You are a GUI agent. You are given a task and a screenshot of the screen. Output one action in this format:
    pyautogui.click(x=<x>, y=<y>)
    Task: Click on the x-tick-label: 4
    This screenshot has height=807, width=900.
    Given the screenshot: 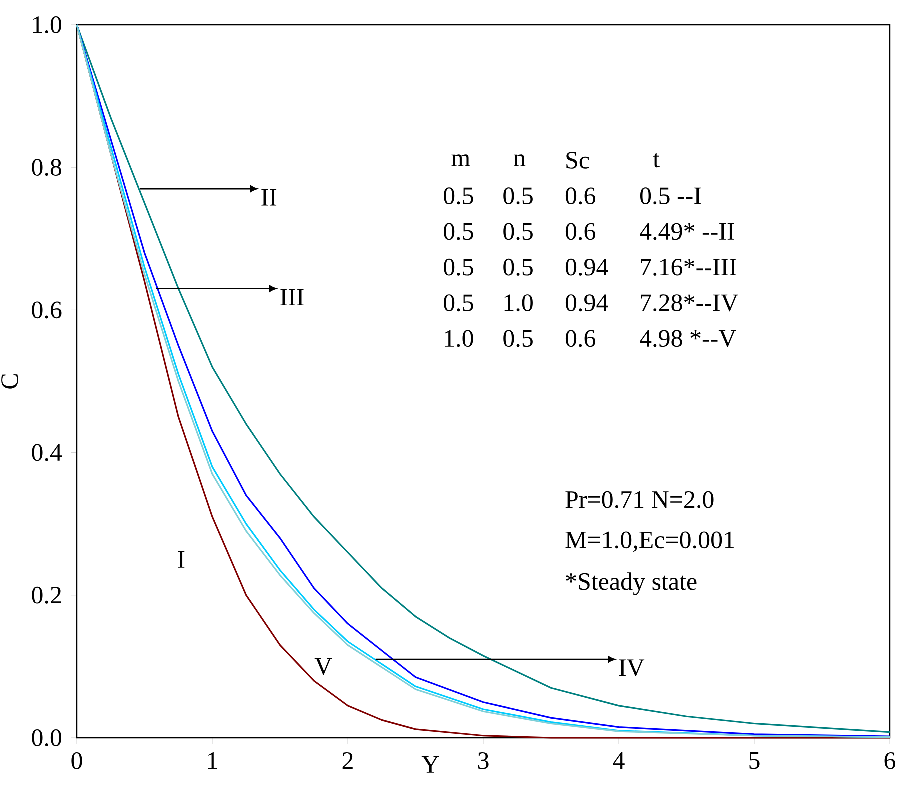 What is the action you would take?
    pyautogui.click(x=619, y=760)
    